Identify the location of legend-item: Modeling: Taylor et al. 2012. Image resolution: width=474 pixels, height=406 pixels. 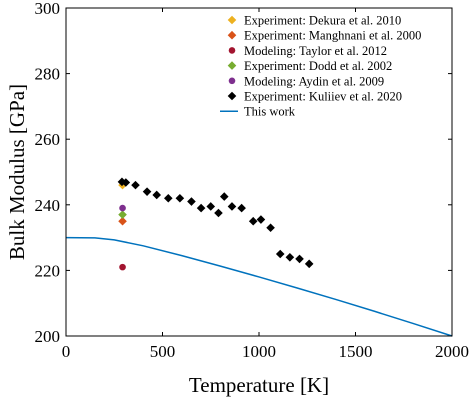
(307, 51).